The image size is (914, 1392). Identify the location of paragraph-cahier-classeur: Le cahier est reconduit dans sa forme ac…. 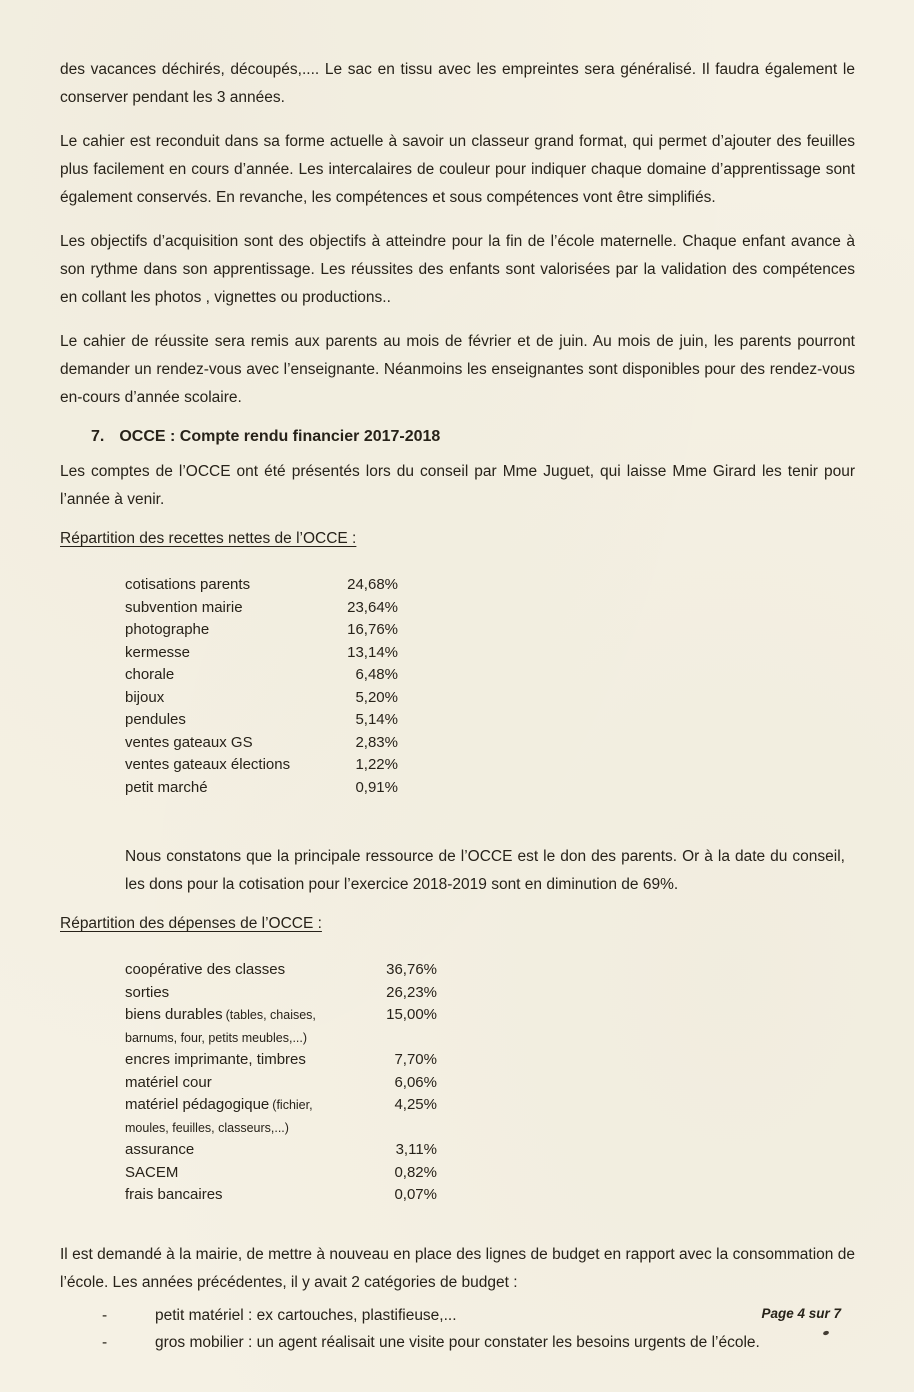
(457, 169).